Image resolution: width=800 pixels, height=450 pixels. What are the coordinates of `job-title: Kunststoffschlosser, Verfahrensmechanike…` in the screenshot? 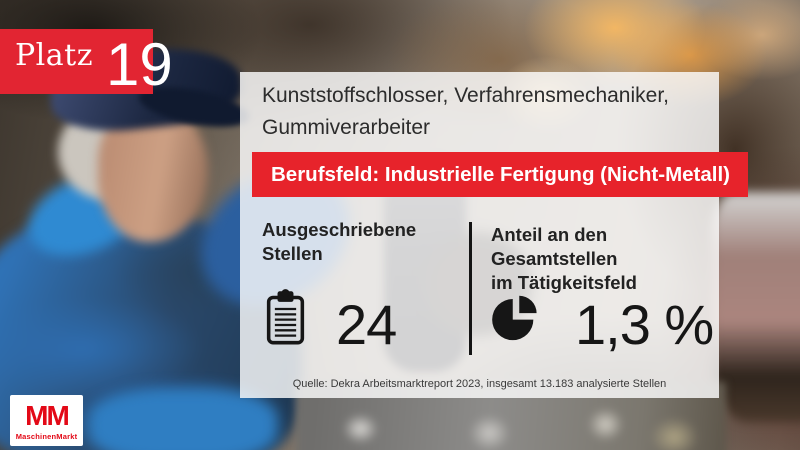 It's located at (465, 112).